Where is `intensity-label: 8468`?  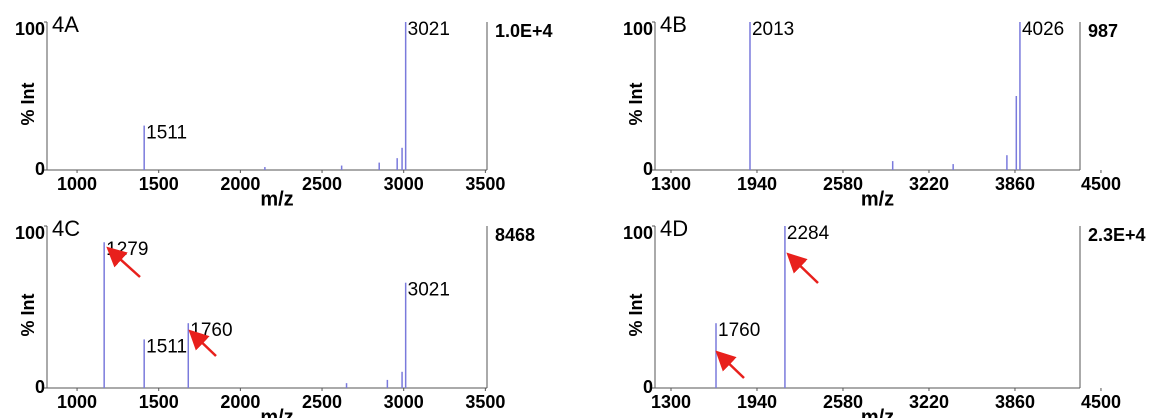
intensity-label: 8468 is located at coordinates (515, 235).